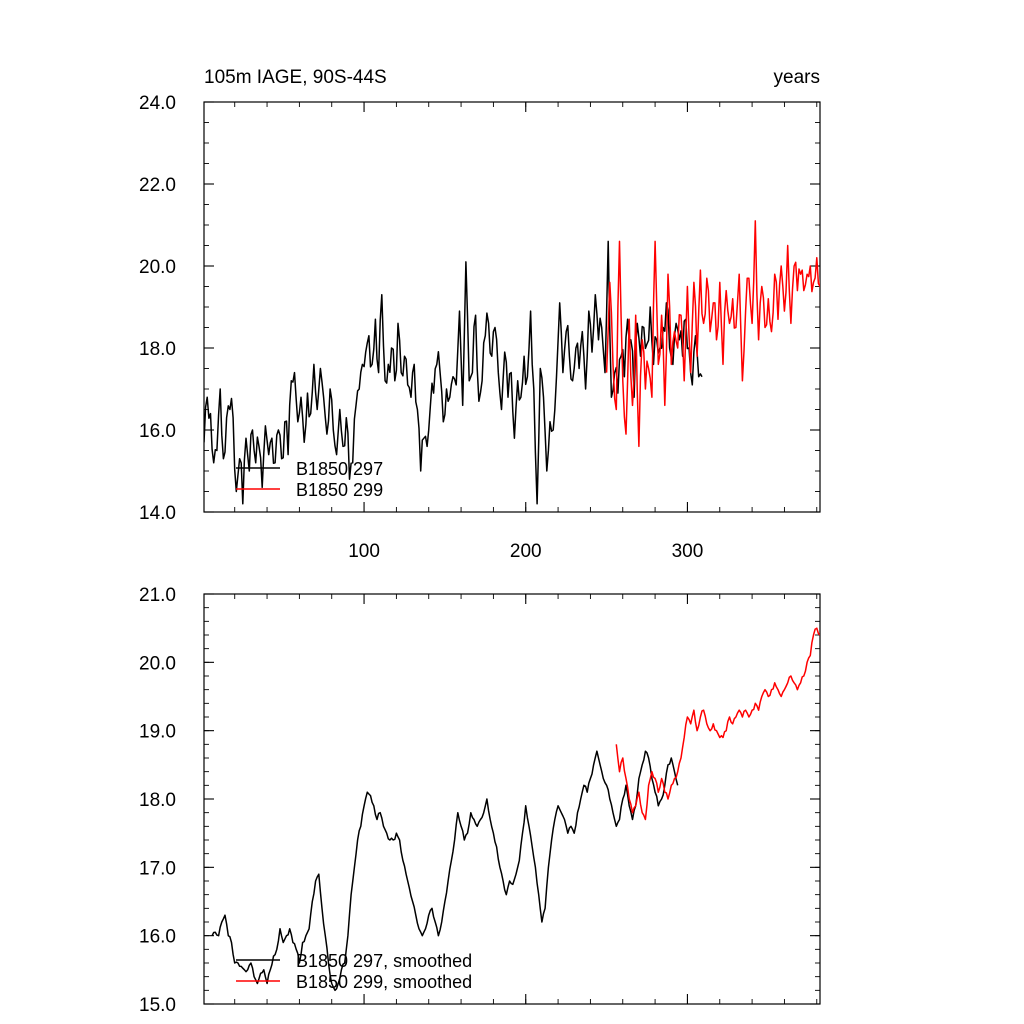 The image size is (1024, 1024). Describe the element at coordinates (157, 185) in the screenshot. I see `y-tick-label: 22.0` at that location.